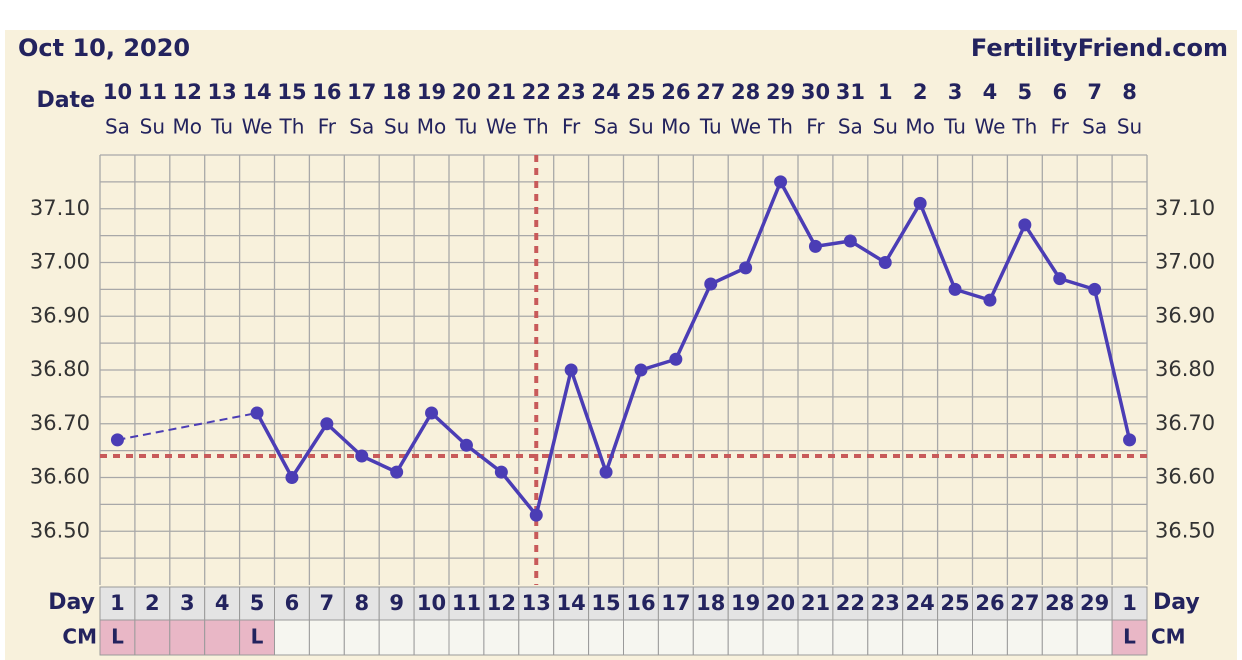  I want to click on day-label: 8, so click(361, 603).